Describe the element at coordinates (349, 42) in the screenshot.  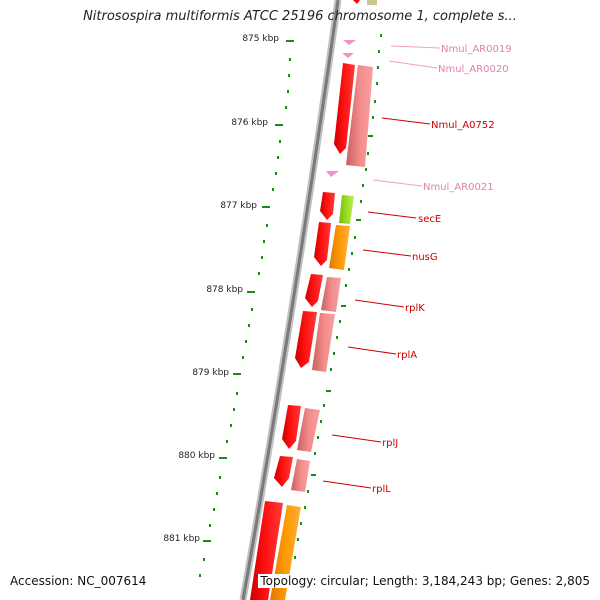
I see `feature-Nmul_AR0019` at that location.